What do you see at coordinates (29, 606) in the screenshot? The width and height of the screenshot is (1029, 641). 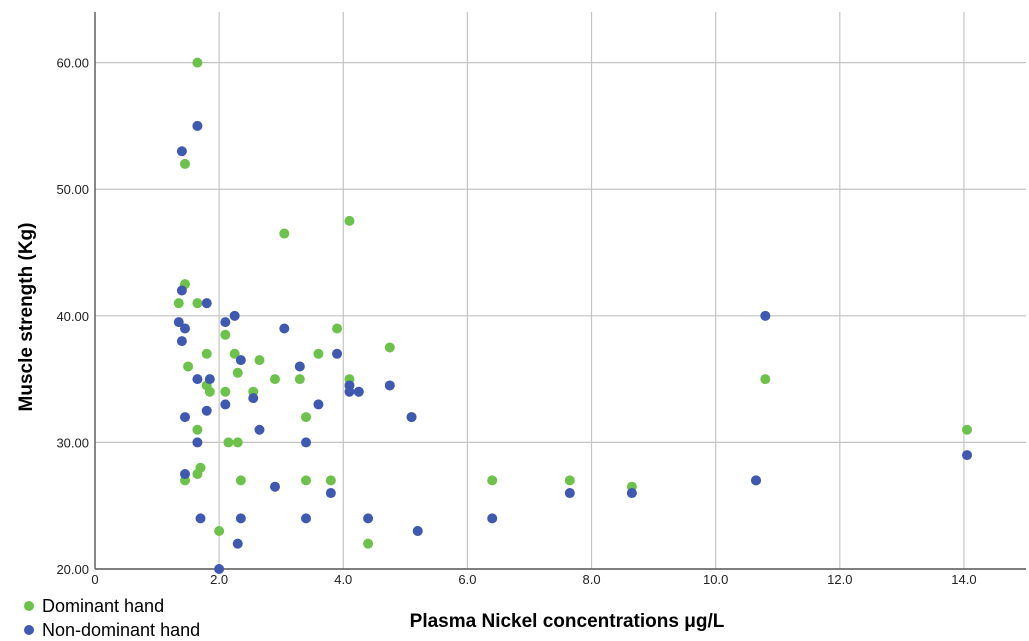 I see `legend-marker-dominant-icon` at bounding box center [29, 606].